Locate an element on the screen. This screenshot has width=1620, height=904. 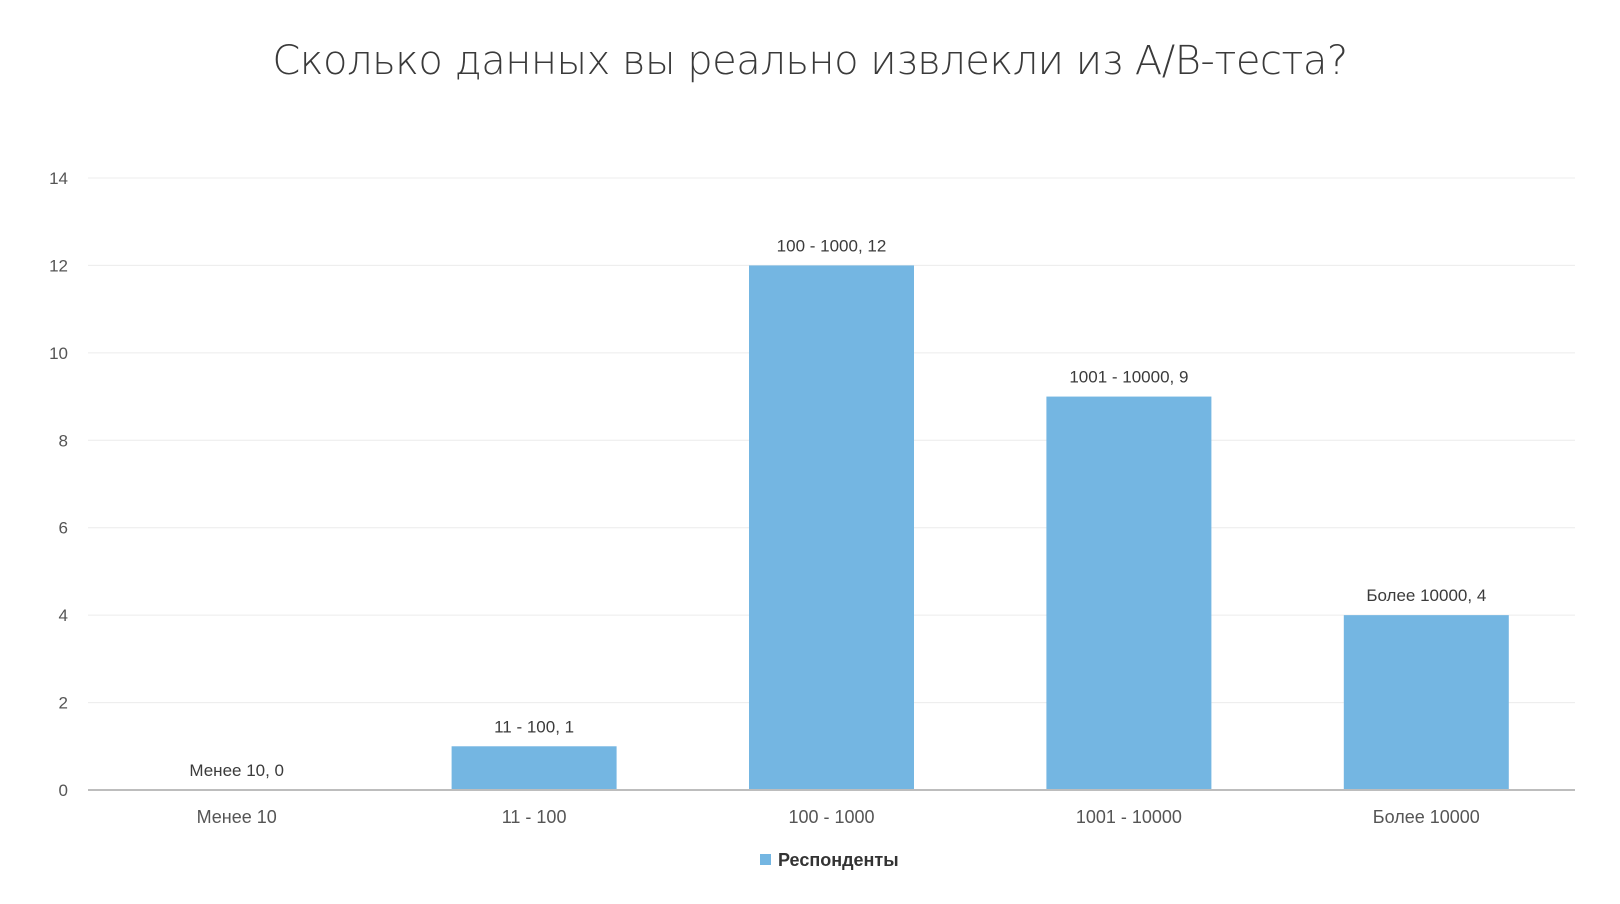
x-tick-label: Более 10000 is located at coordinates (1426, 817).